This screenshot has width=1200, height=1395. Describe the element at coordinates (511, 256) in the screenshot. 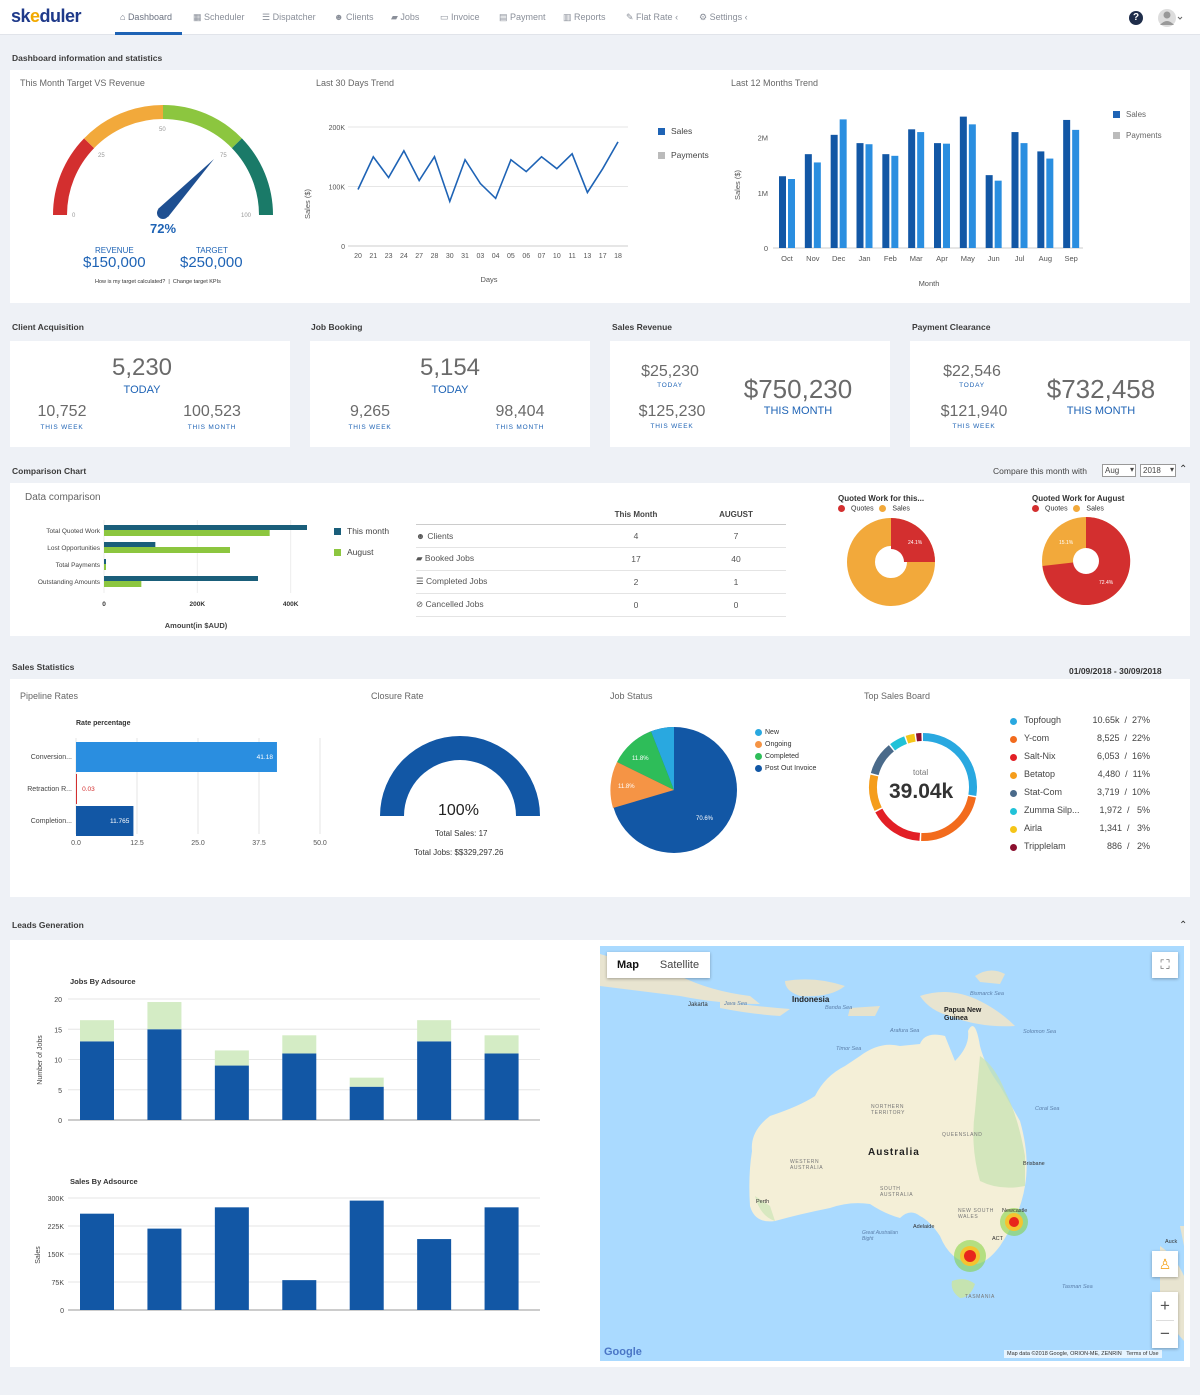

I see `x-tick-label: 05` at that location.